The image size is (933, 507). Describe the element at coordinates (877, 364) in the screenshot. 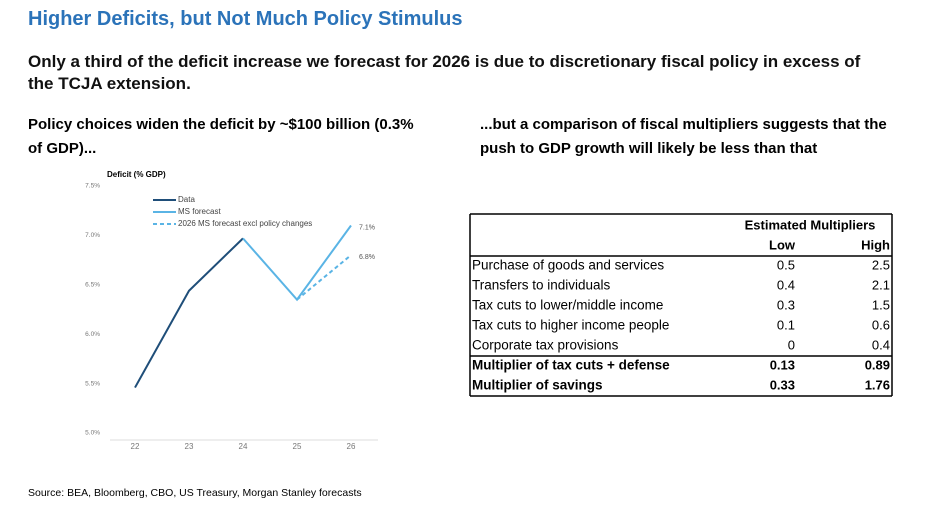

I see `cell: 0.89` at that location.